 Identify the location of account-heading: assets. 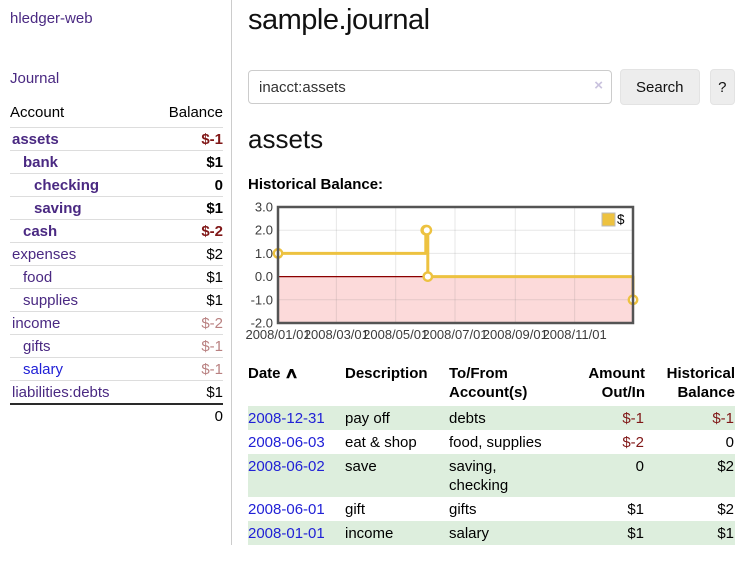
(286, 139).